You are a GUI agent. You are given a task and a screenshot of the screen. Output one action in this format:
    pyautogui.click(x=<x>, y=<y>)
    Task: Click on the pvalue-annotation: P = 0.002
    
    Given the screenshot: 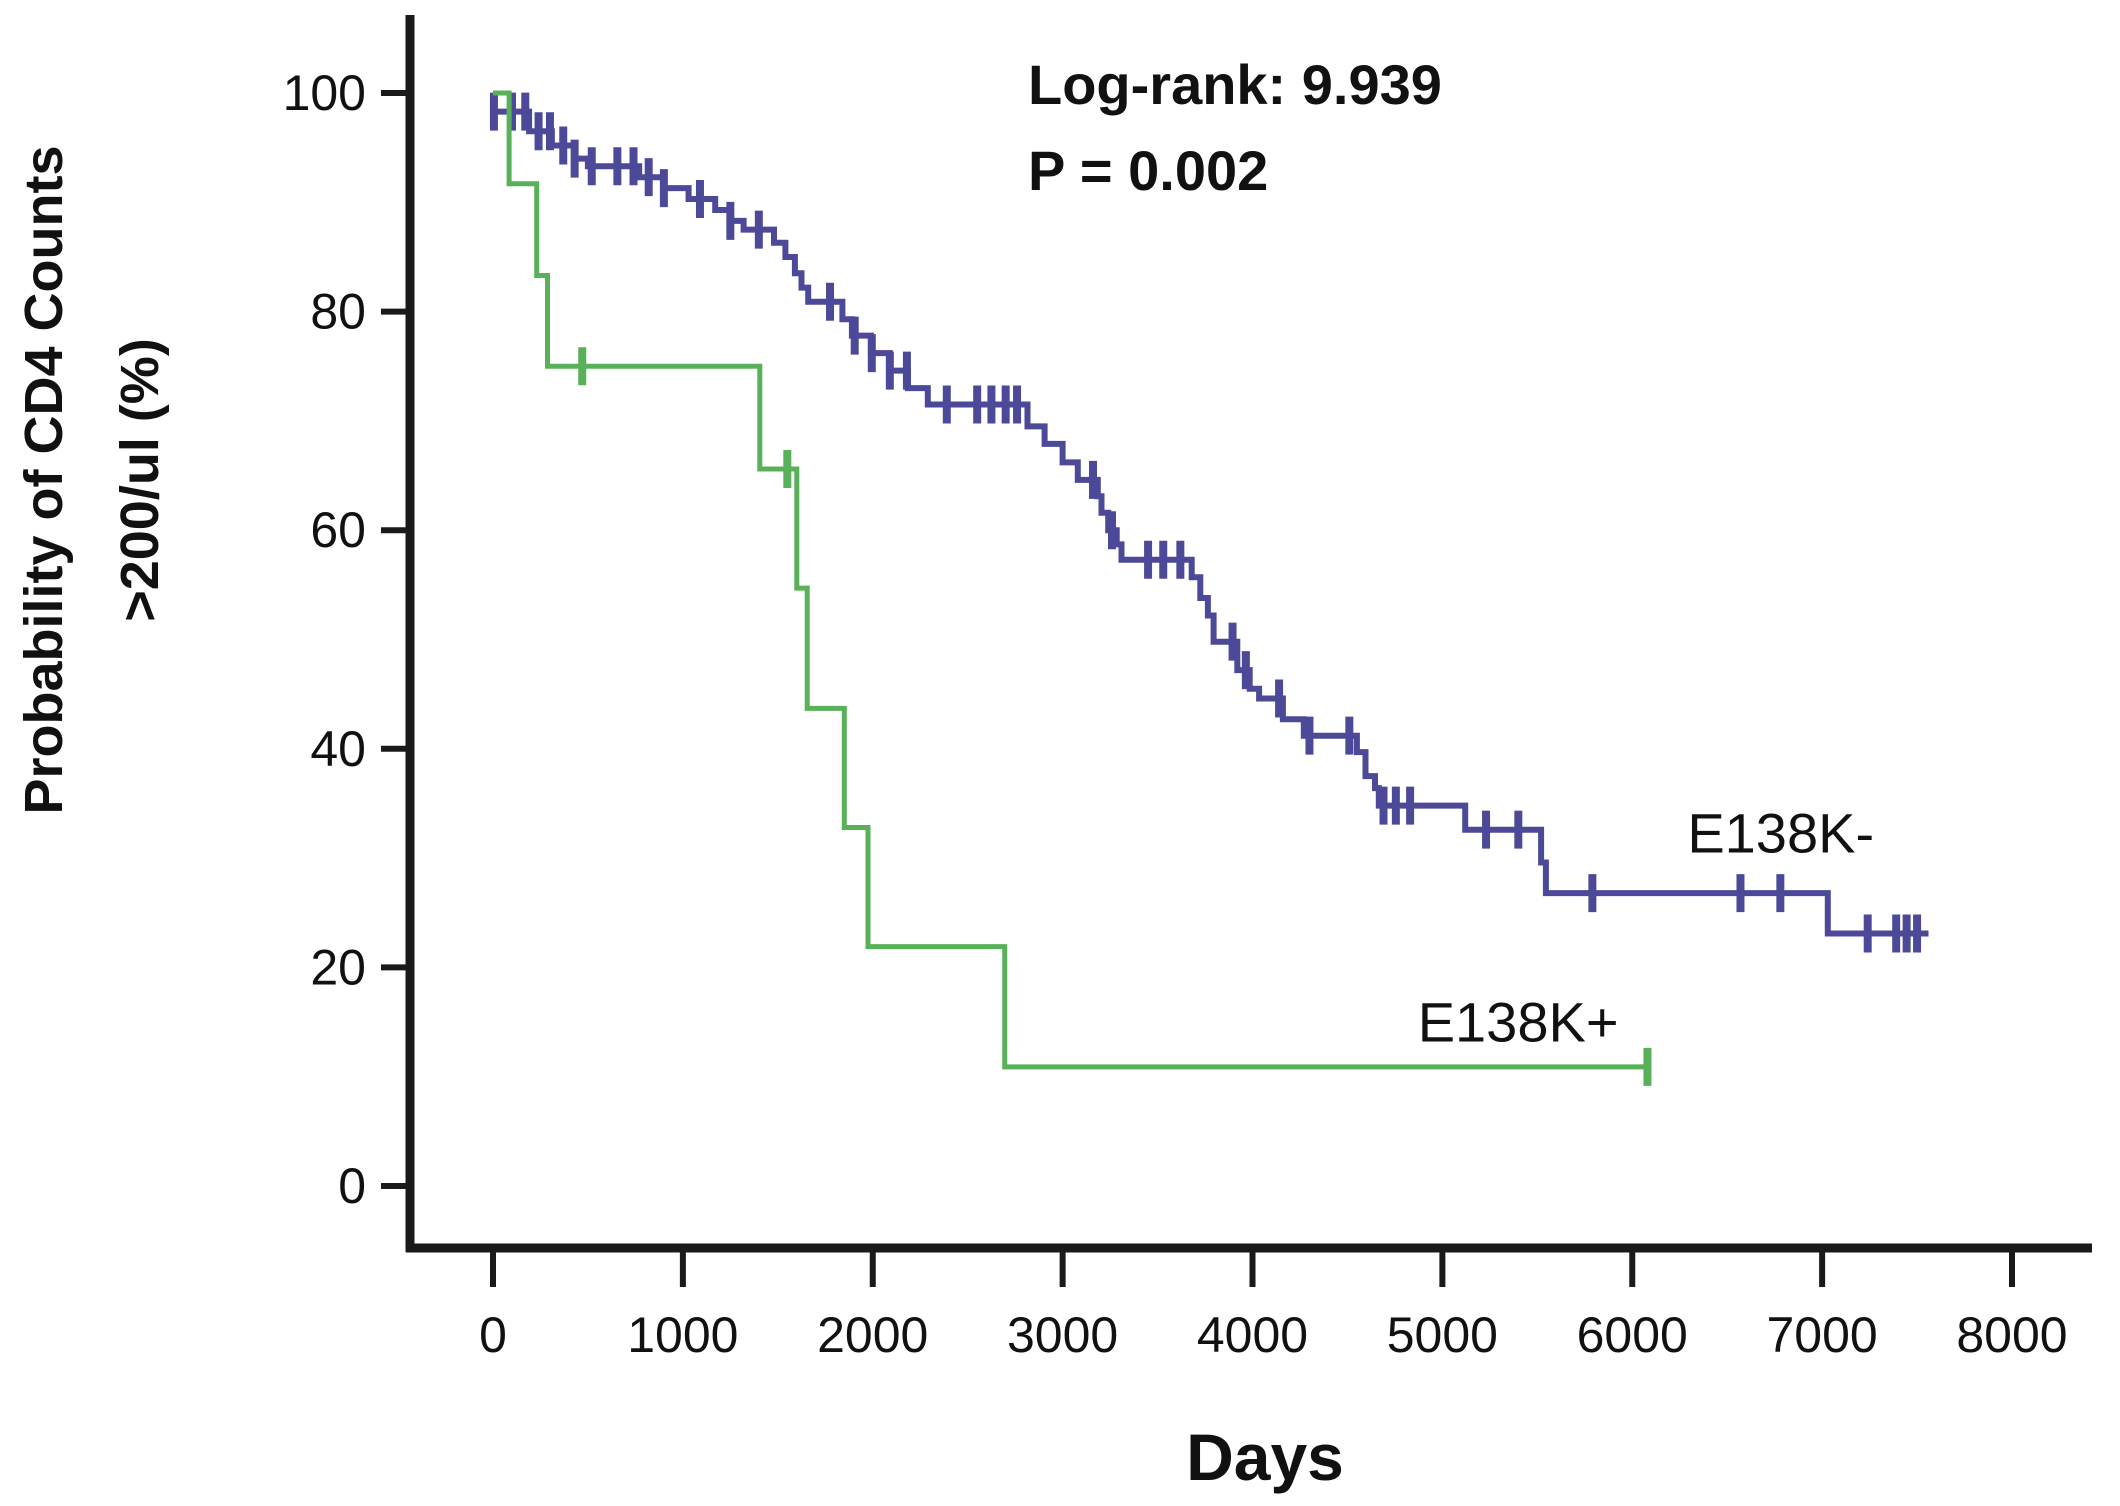 What is the action you would take?
    pyautogui.click(x=1148, y=170)
    